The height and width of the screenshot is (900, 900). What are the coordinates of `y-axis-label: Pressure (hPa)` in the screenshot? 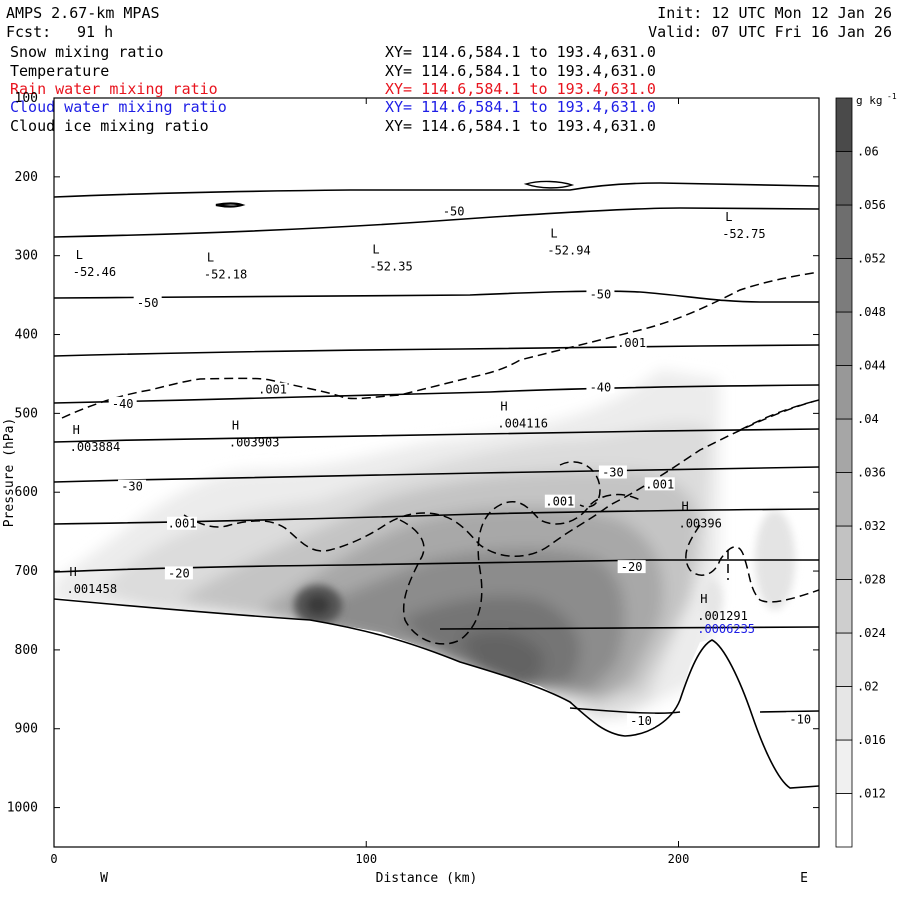 It's located at (9, 473).